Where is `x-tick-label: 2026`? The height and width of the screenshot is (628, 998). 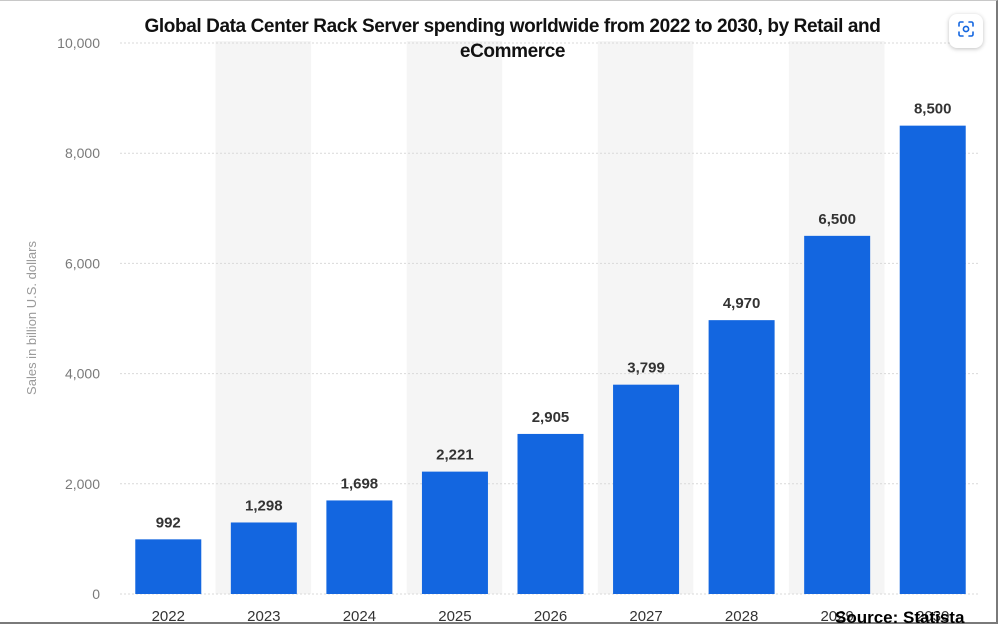 x-tick-label: 2026 is located at coordinates (550, 615).